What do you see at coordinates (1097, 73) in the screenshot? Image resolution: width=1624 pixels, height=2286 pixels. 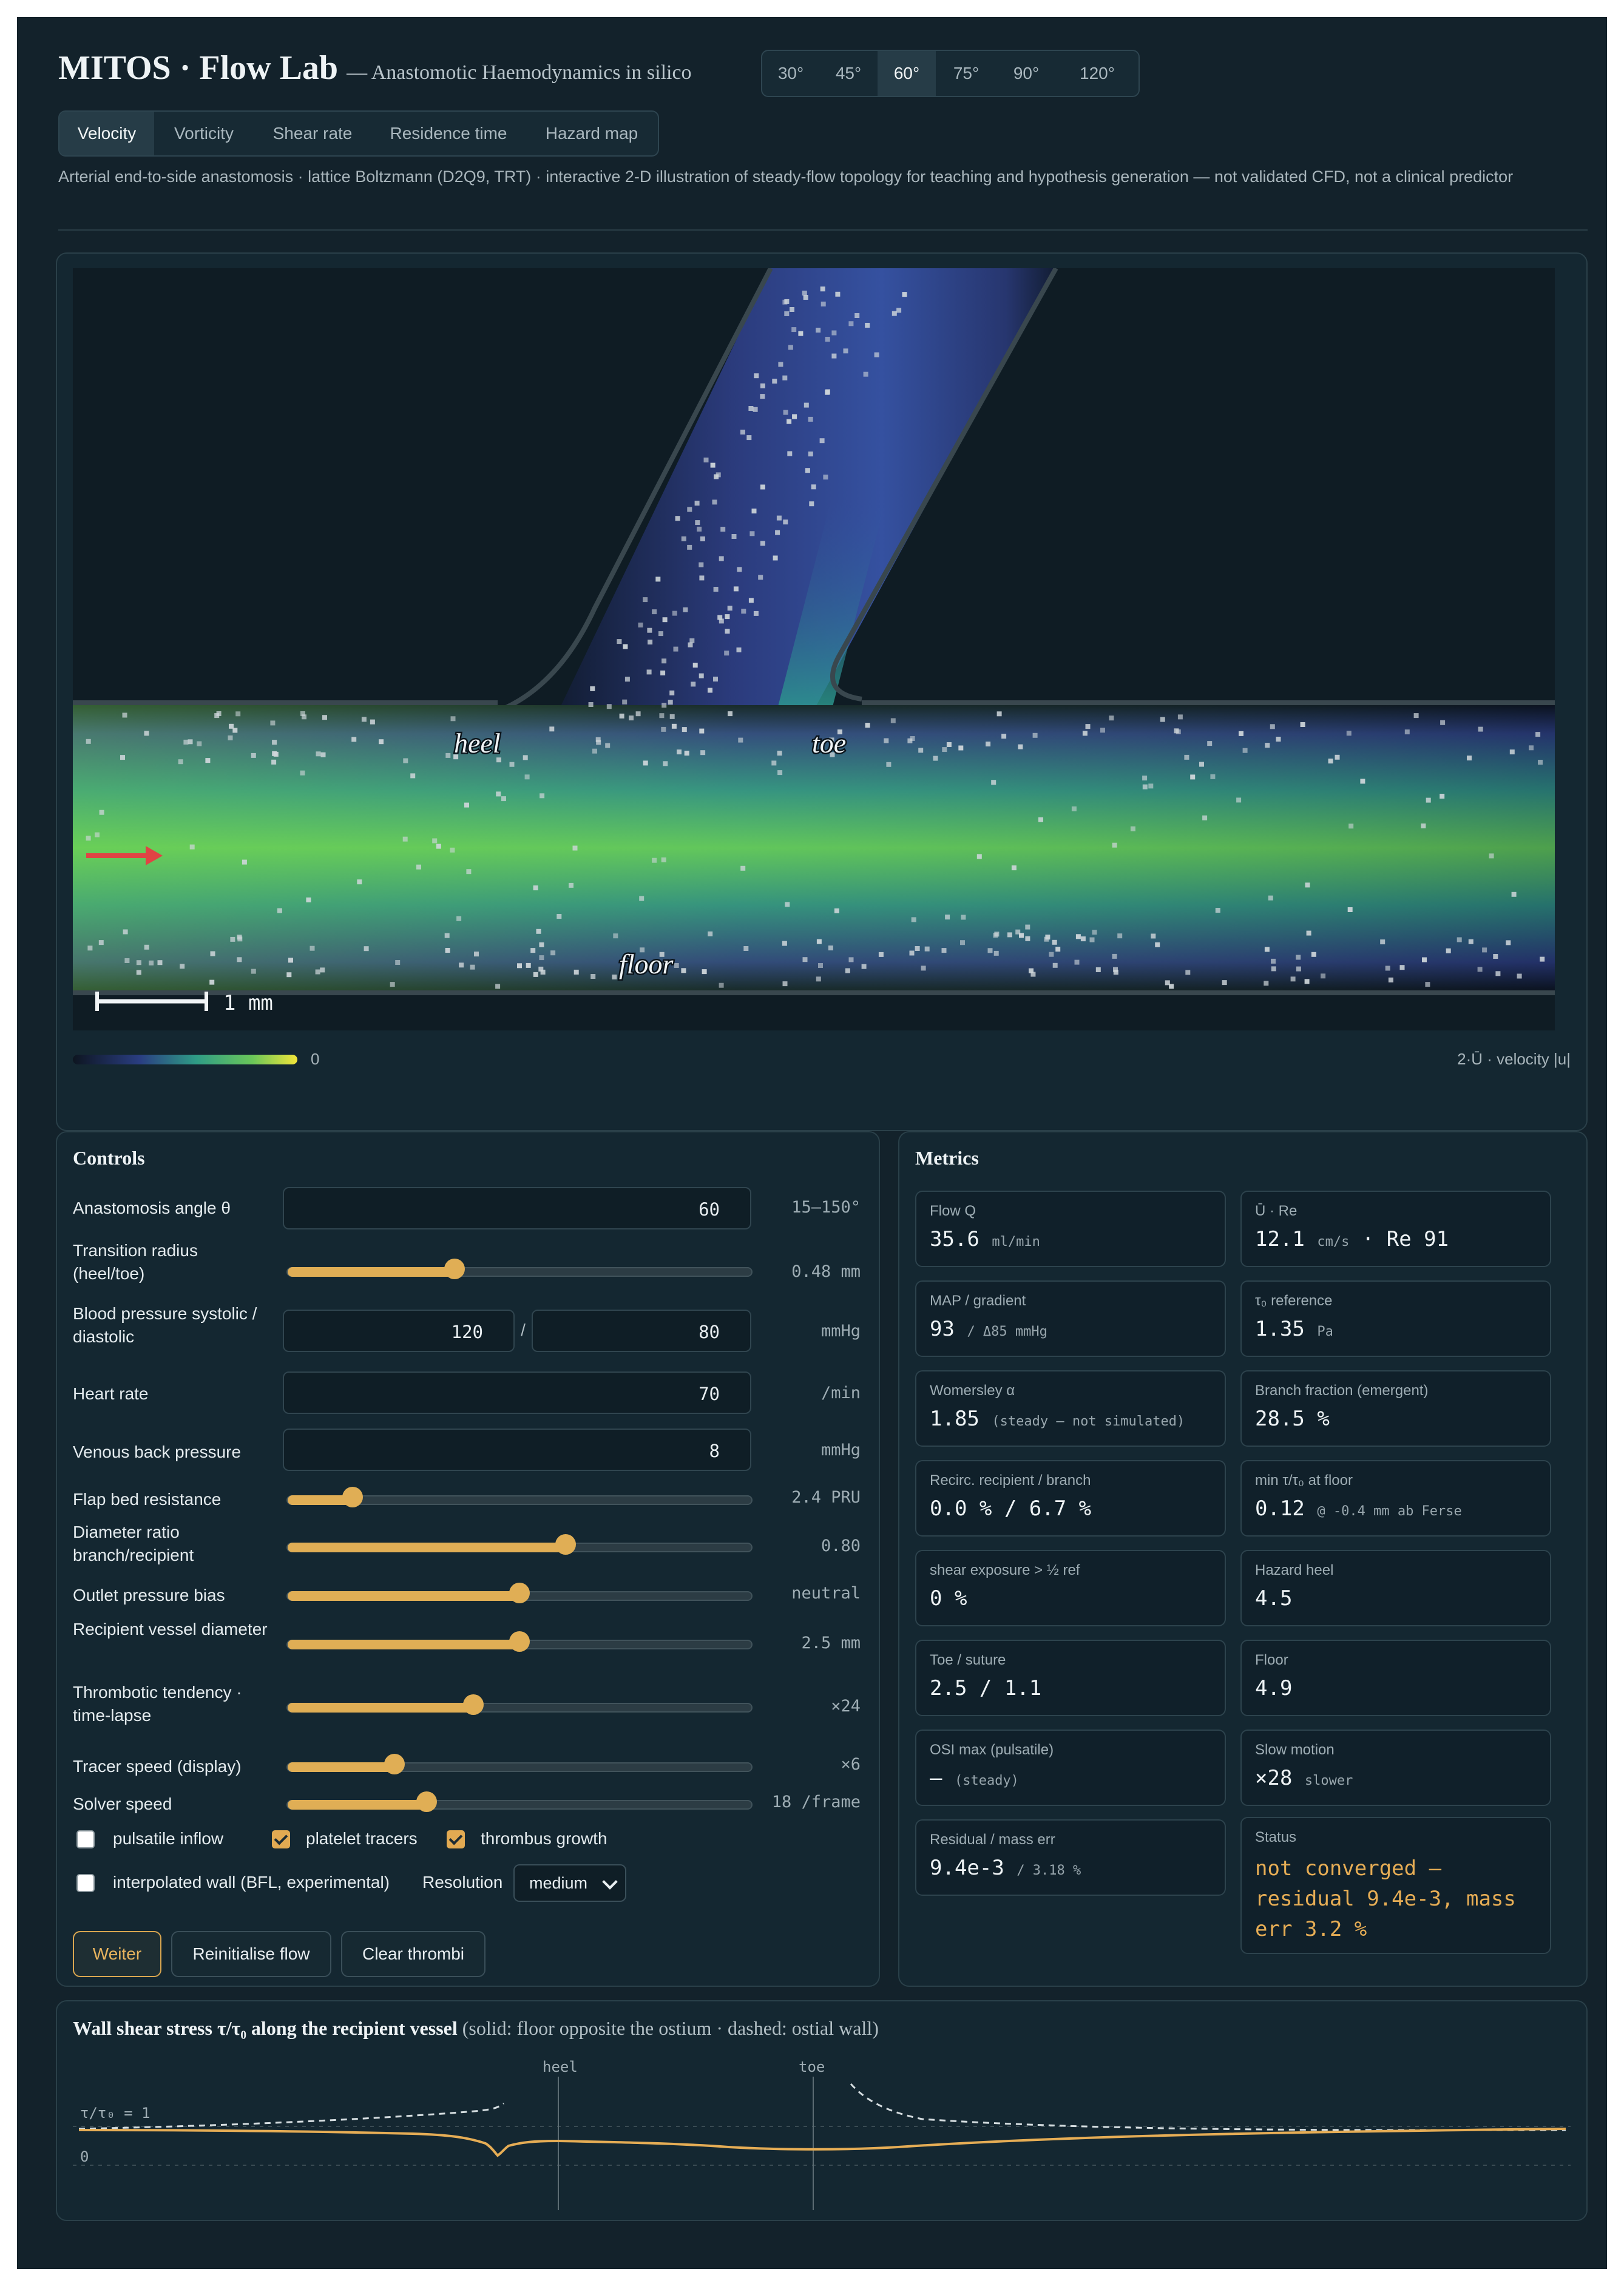 I see `angle-preset-120-button: 120°` at bounding box center [1097, 73].